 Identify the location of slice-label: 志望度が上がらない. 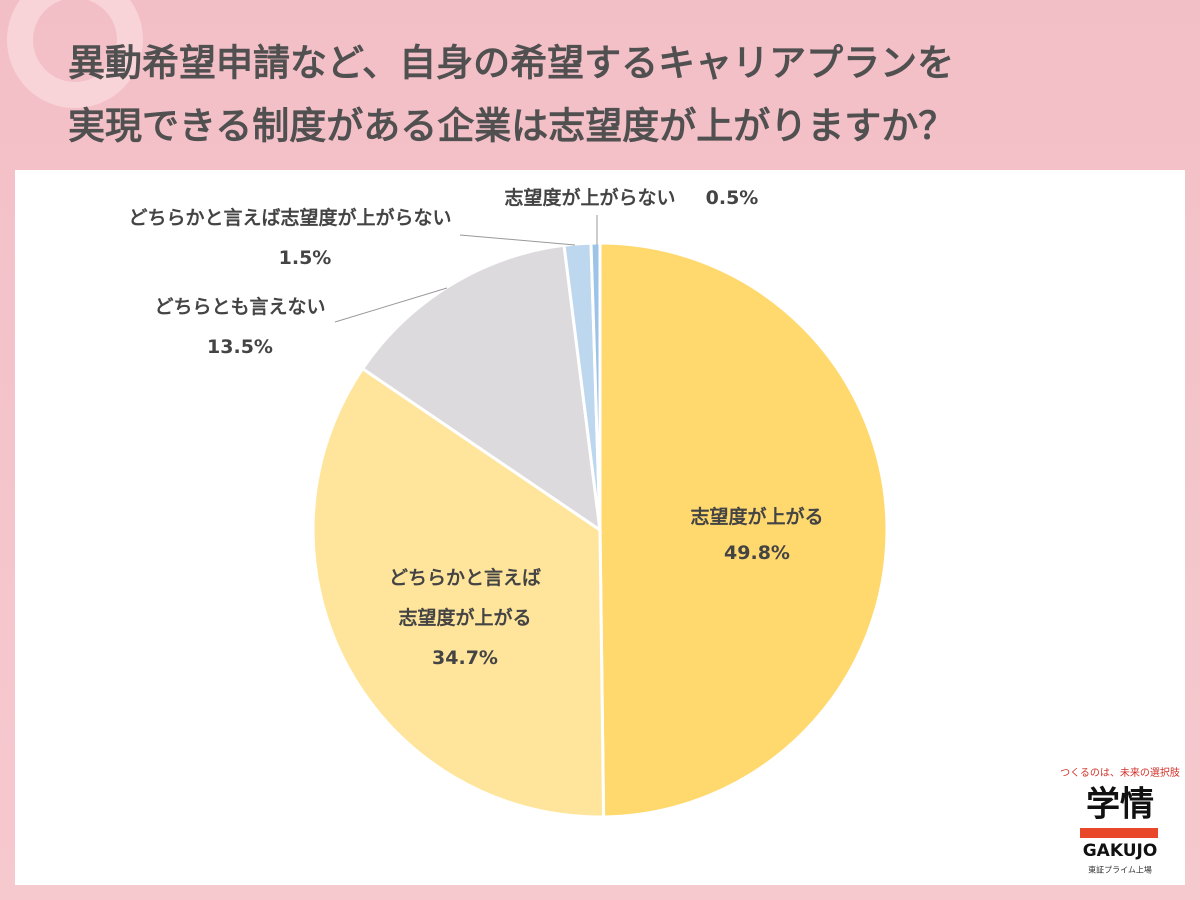
(590, 198).